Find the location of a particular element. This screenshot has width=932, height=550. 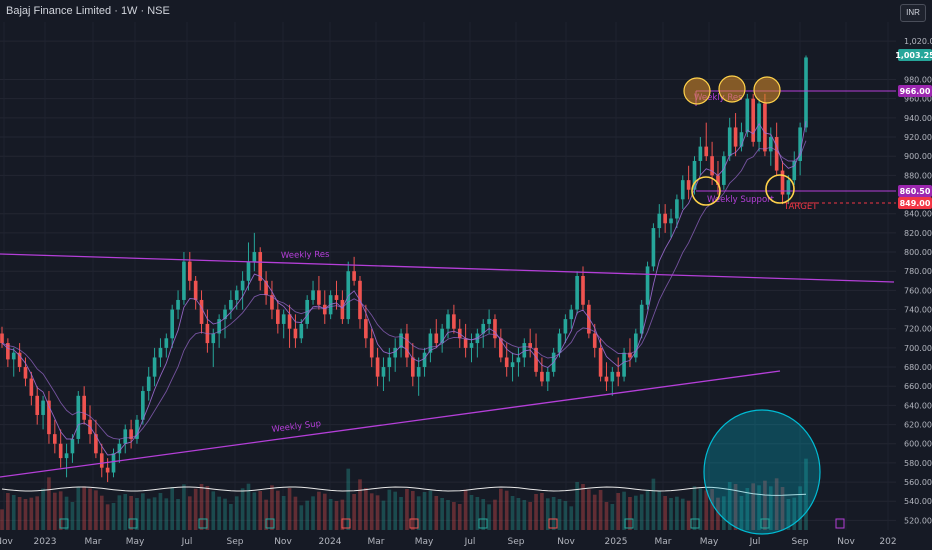

x-tick-label: Mar is located at coordinates (663, 542).